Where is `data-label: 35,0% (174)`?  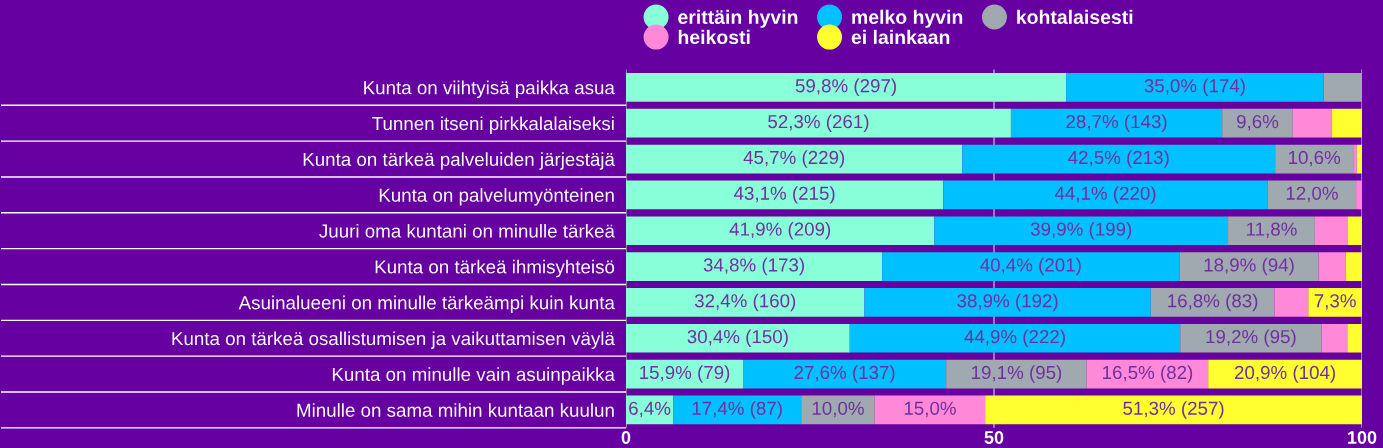 data-label: 35,0% (174) is located at coordinates (1194, 87).